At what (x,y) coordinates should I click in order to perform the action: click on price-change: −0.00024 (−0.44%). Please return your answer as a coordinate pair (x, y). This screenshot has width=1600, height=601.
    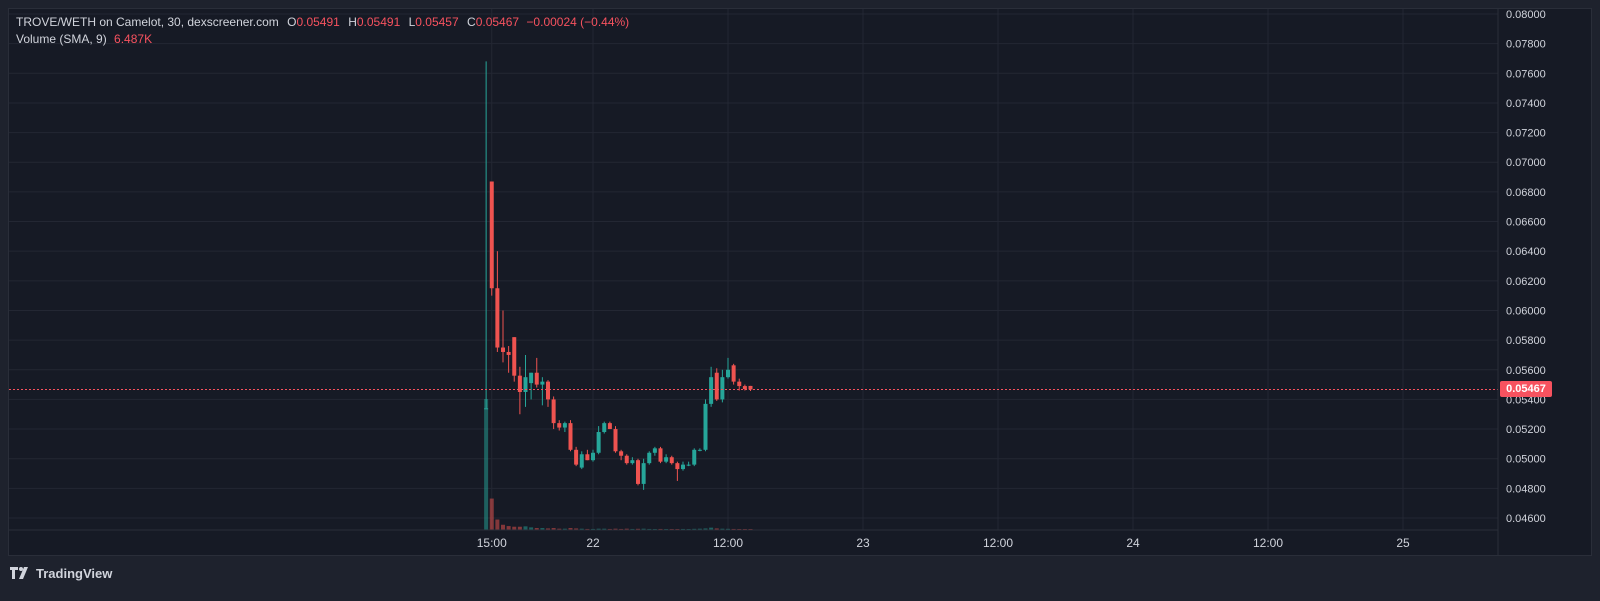
    Looking at the image, I should click on (578, 22).